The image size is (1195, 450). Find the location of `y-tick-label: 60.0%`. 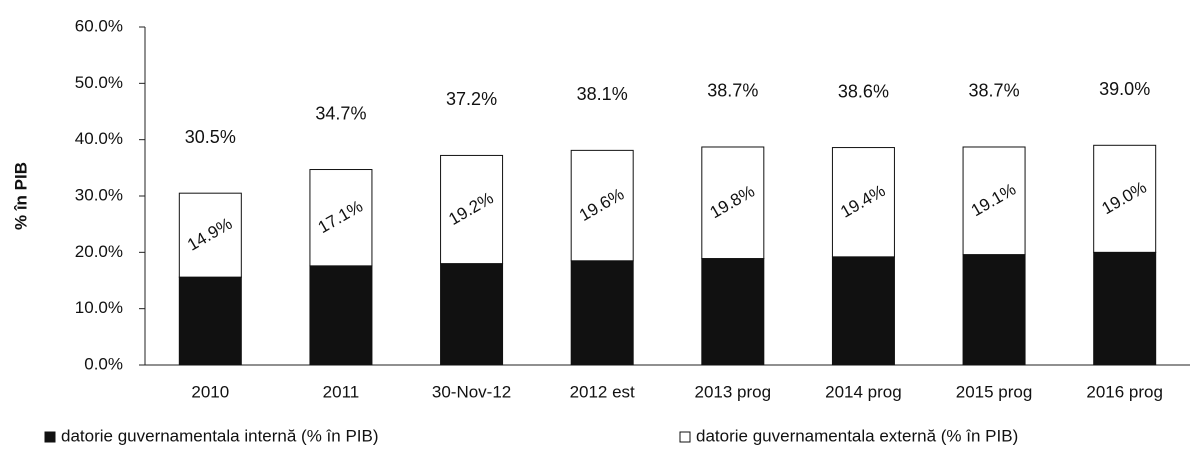

y-tick-label: 60.0% is located at coordinates (99, 25).